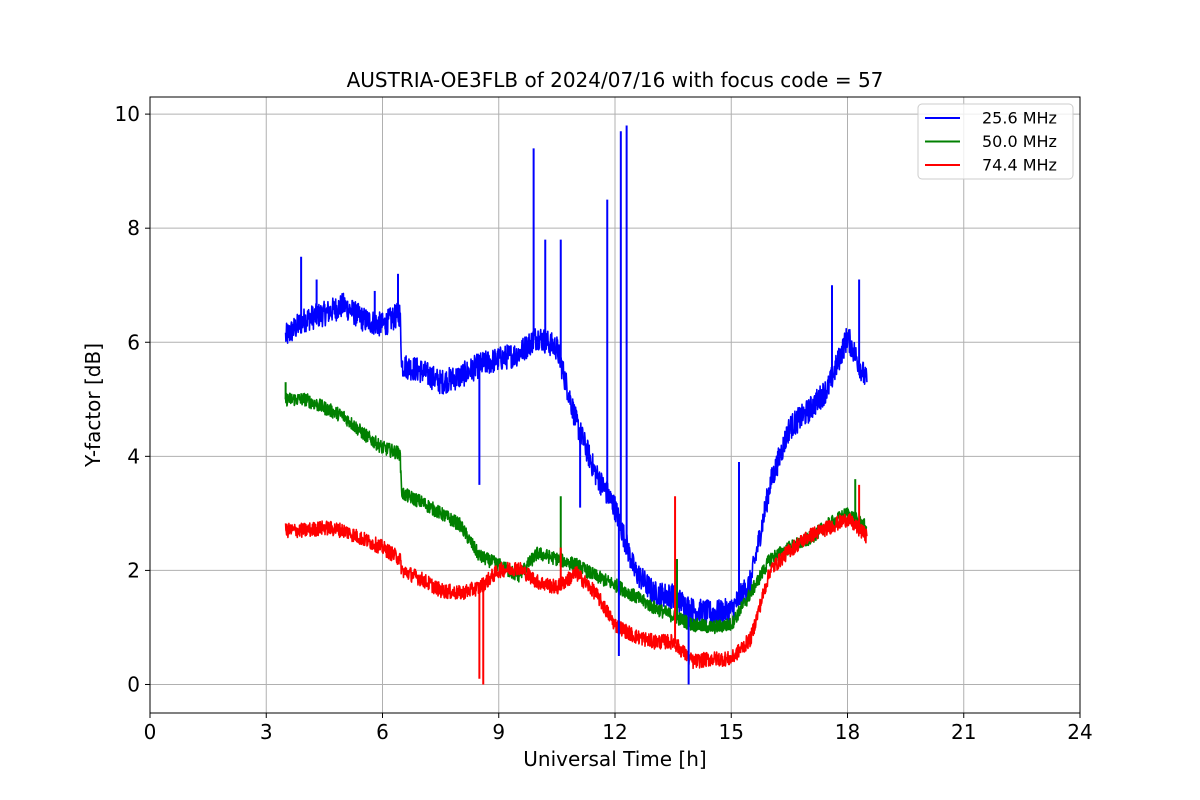 Image resolution: width=1200 pixels, height=800 pixels. I want to click on y-tick-label: 2, so click(133, 570).